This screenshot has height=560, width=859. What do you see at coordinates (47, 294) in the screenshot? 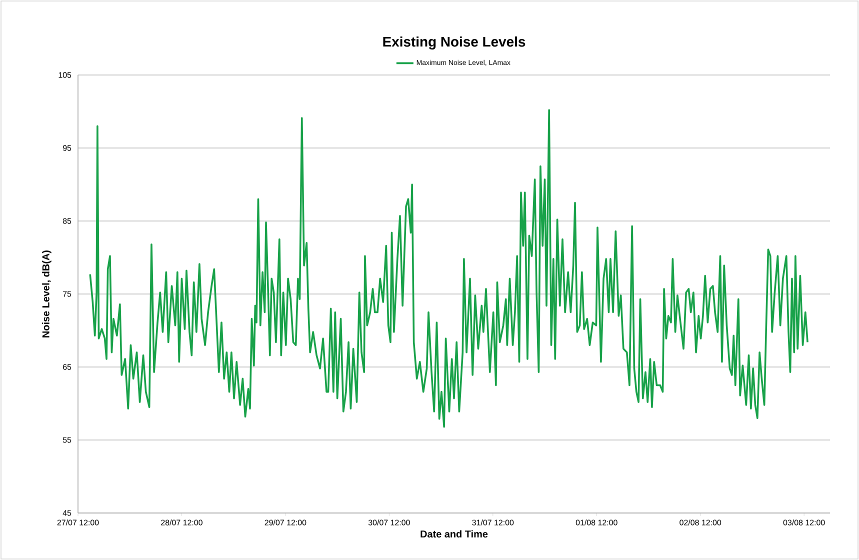
I see `y-axis-title: Noise Level, dB(A)` at bounding box center [47, 294].